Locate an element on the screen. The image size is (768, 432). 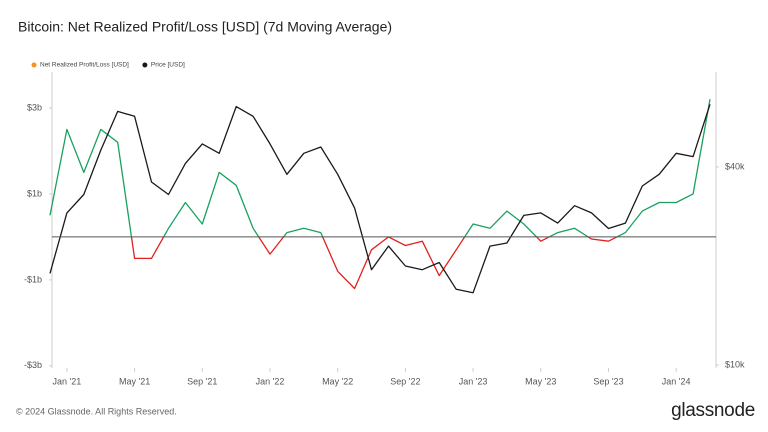
x-tick-label: Jan '23 is located at coordinates (473, 381).